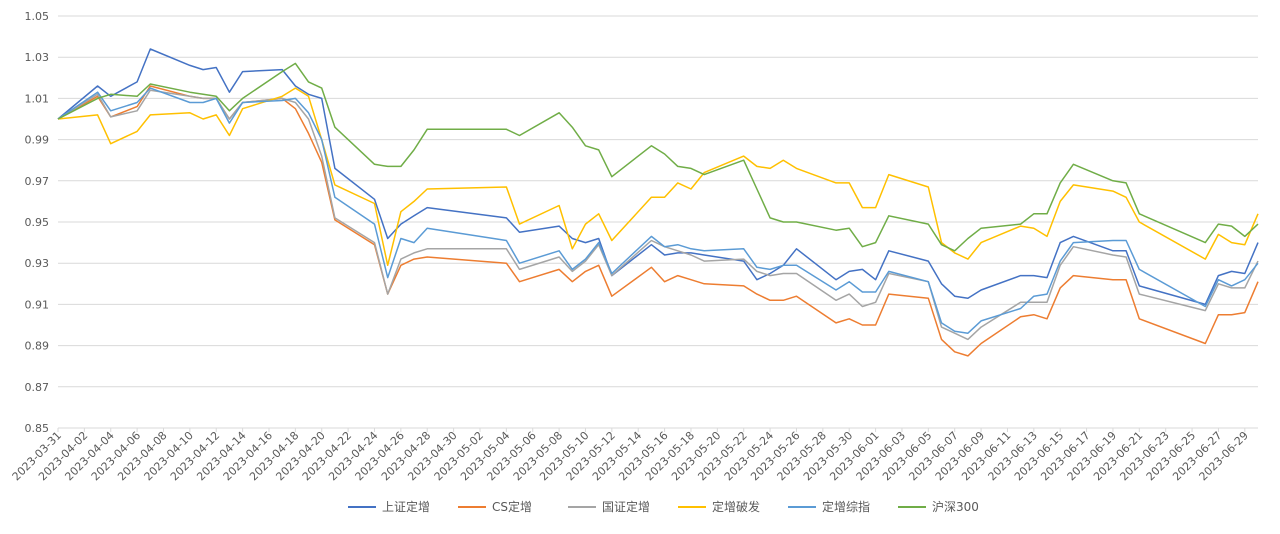 The height and width of the screenshot is (534, 1280). I want to click on y-tick-label: 0.87, so click(37, 387).